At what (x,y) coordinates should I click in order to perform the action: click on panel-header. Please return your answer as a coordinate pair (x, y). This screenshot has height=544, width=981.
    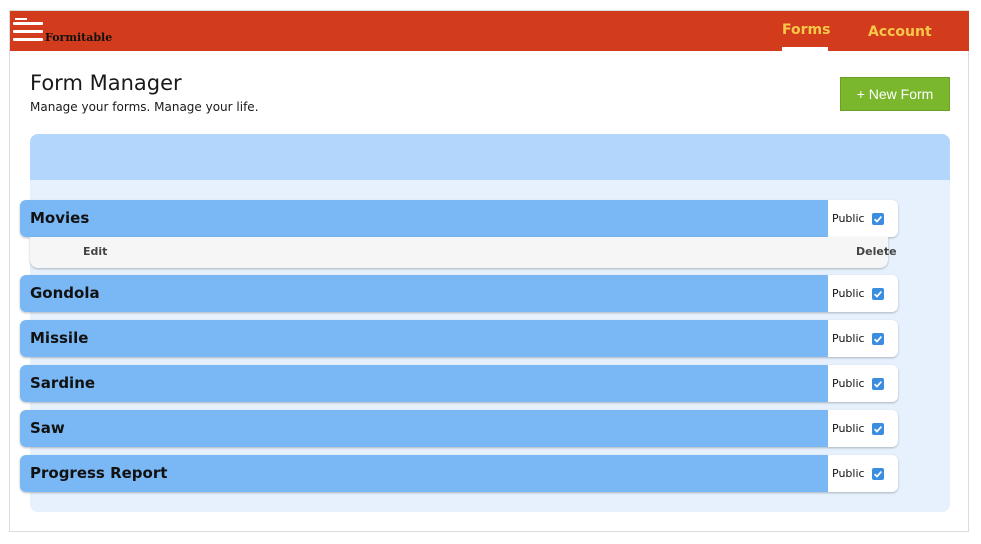
    Looking at the image, I should click on (490, 157).